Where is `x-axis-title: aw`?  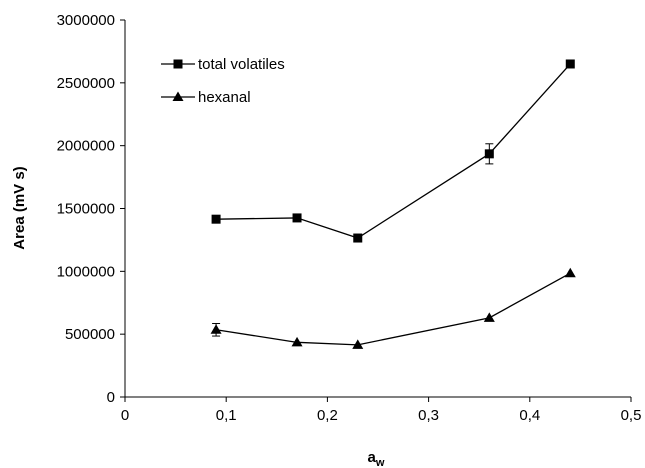 x-axis-title: aw is located at coordinates (376, 458).